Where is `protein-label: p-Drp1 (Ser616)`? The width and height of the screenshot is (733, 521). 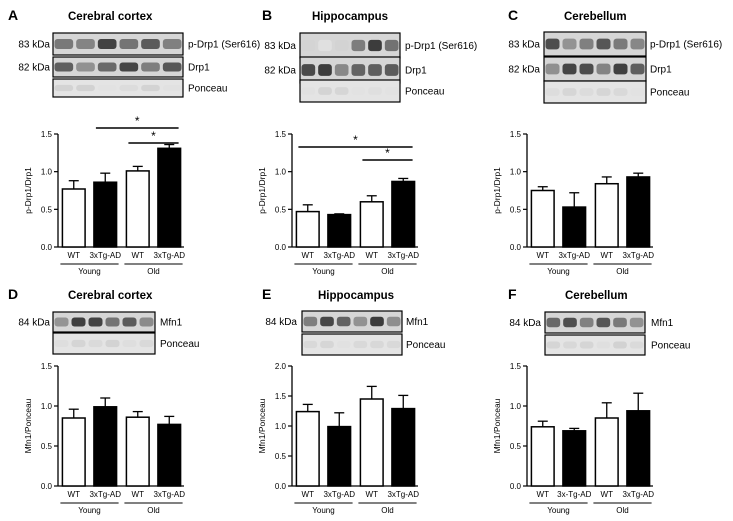 protein-label: p-Drp1 (Ser616) is located at coordinates (686, 45).